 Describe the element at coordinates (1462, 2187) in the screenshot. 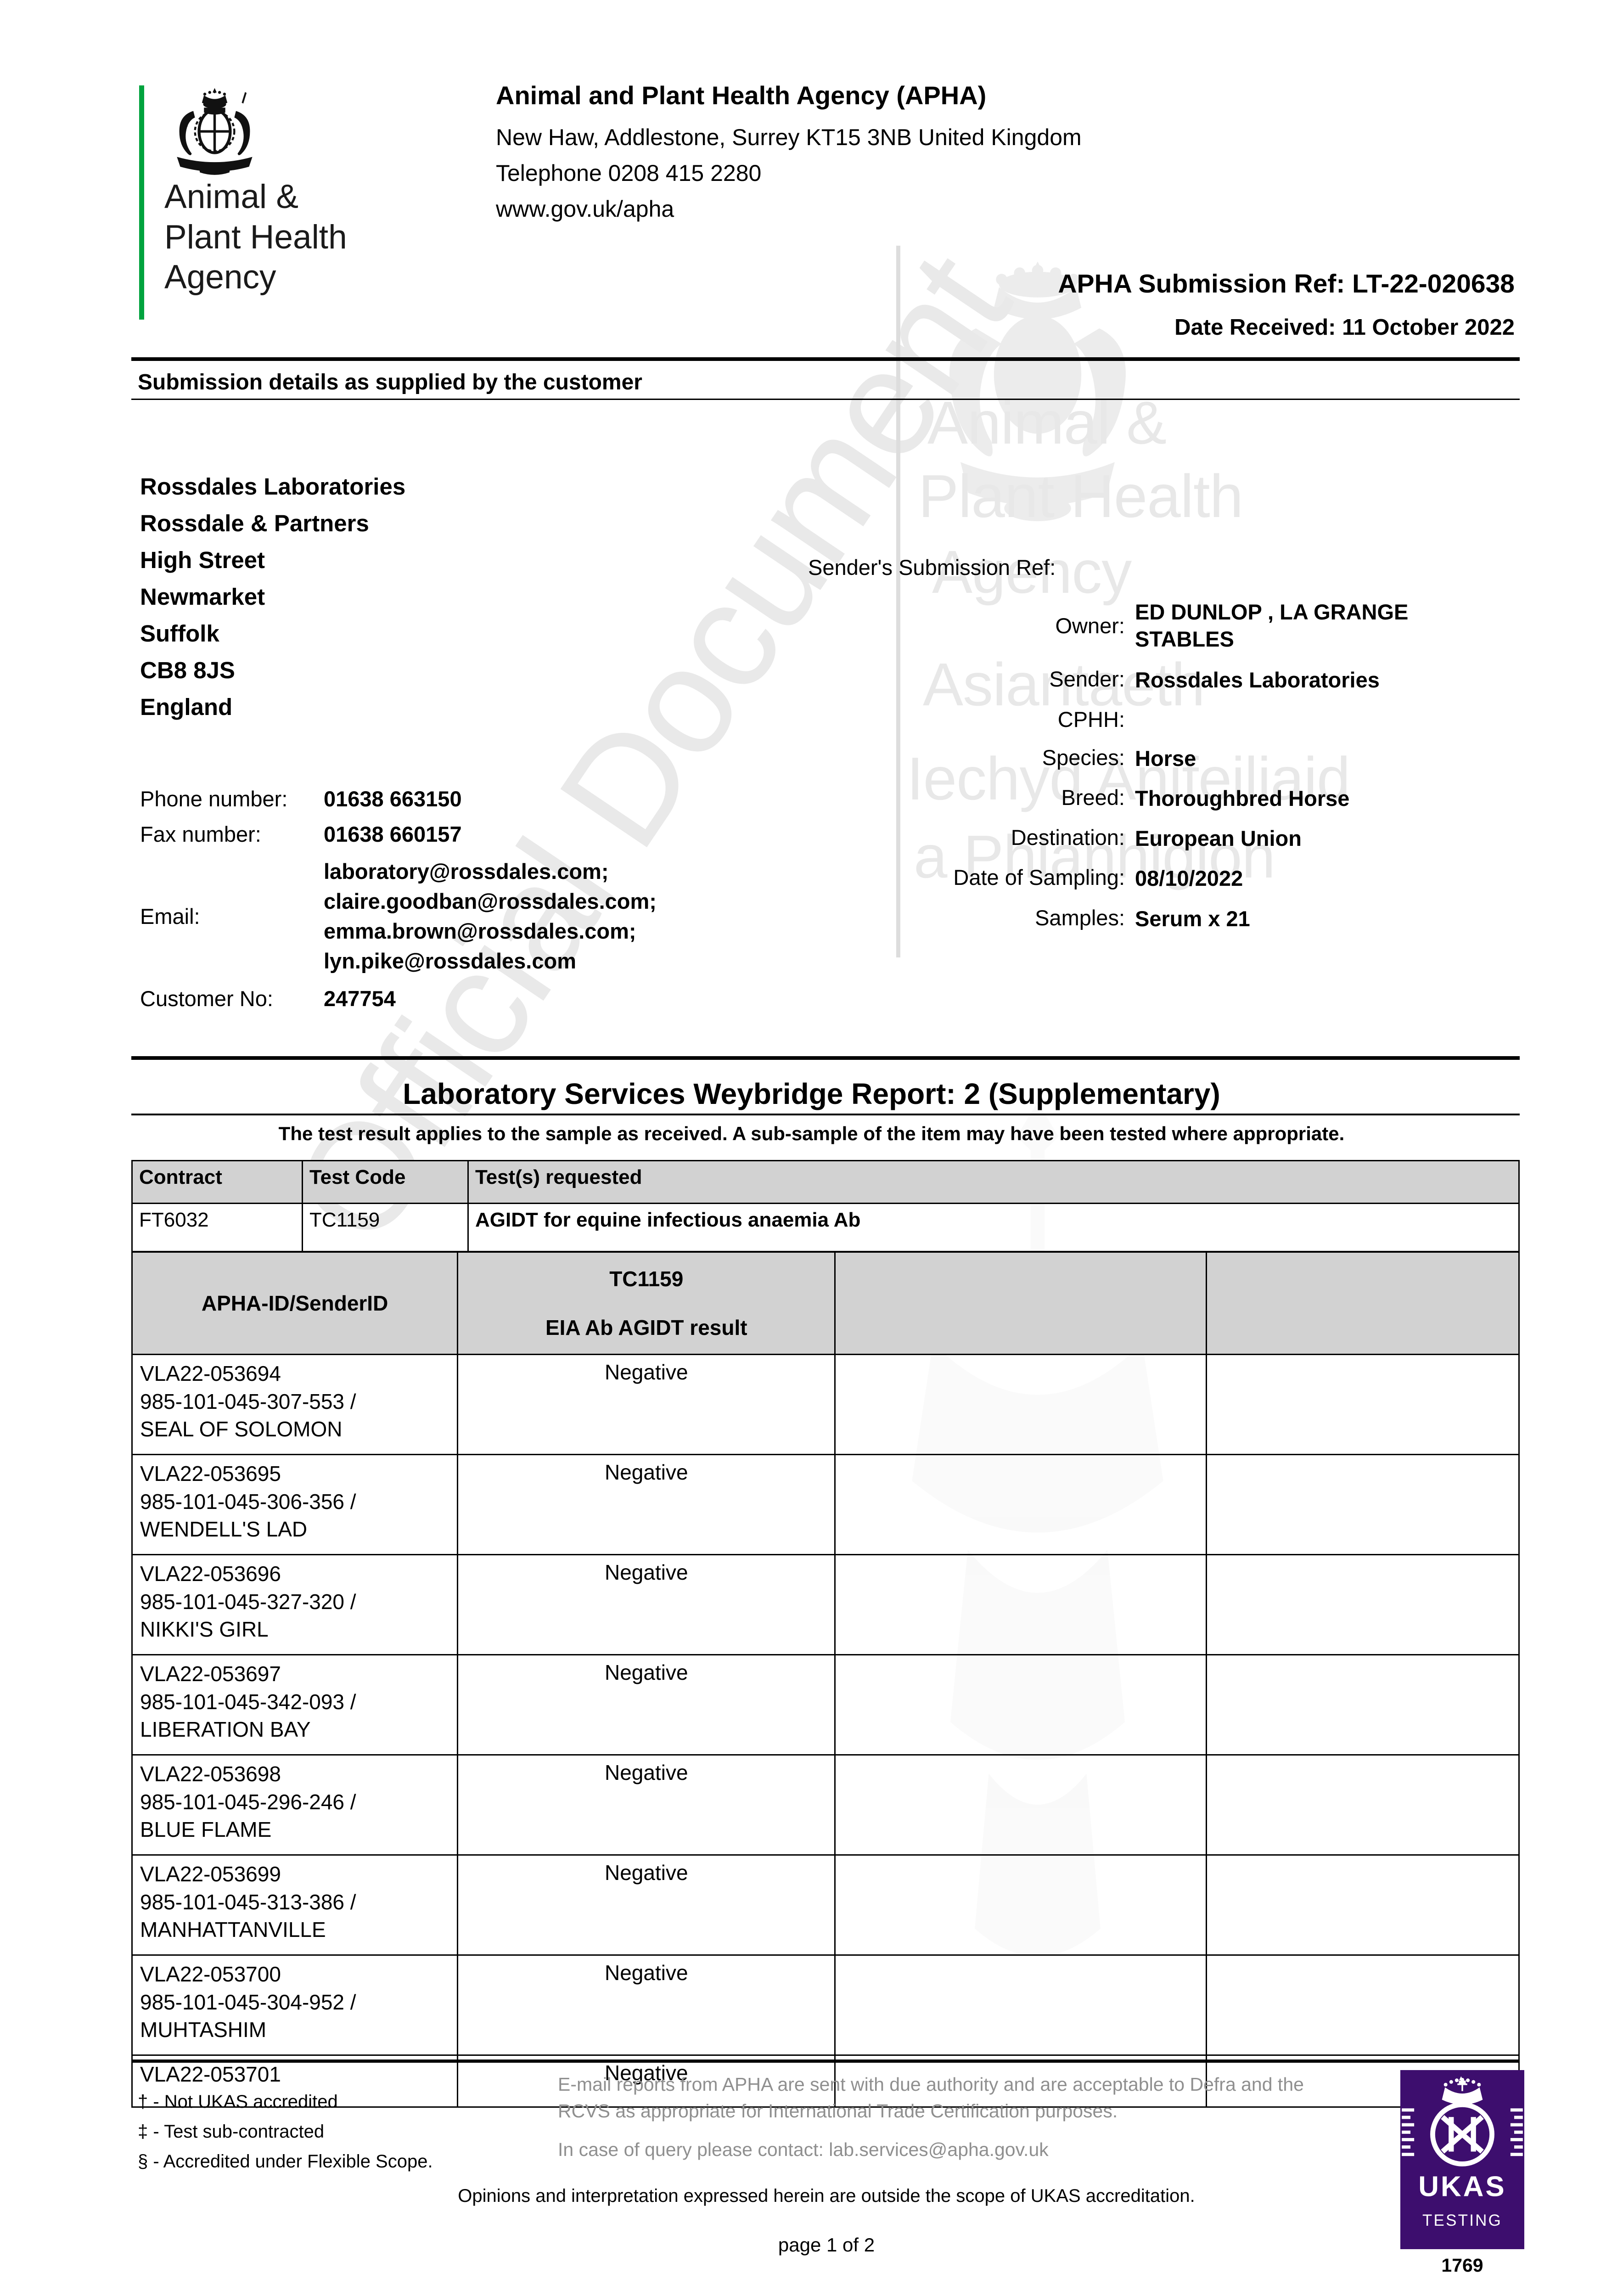

I see `svg-text: UKAS` at that location.